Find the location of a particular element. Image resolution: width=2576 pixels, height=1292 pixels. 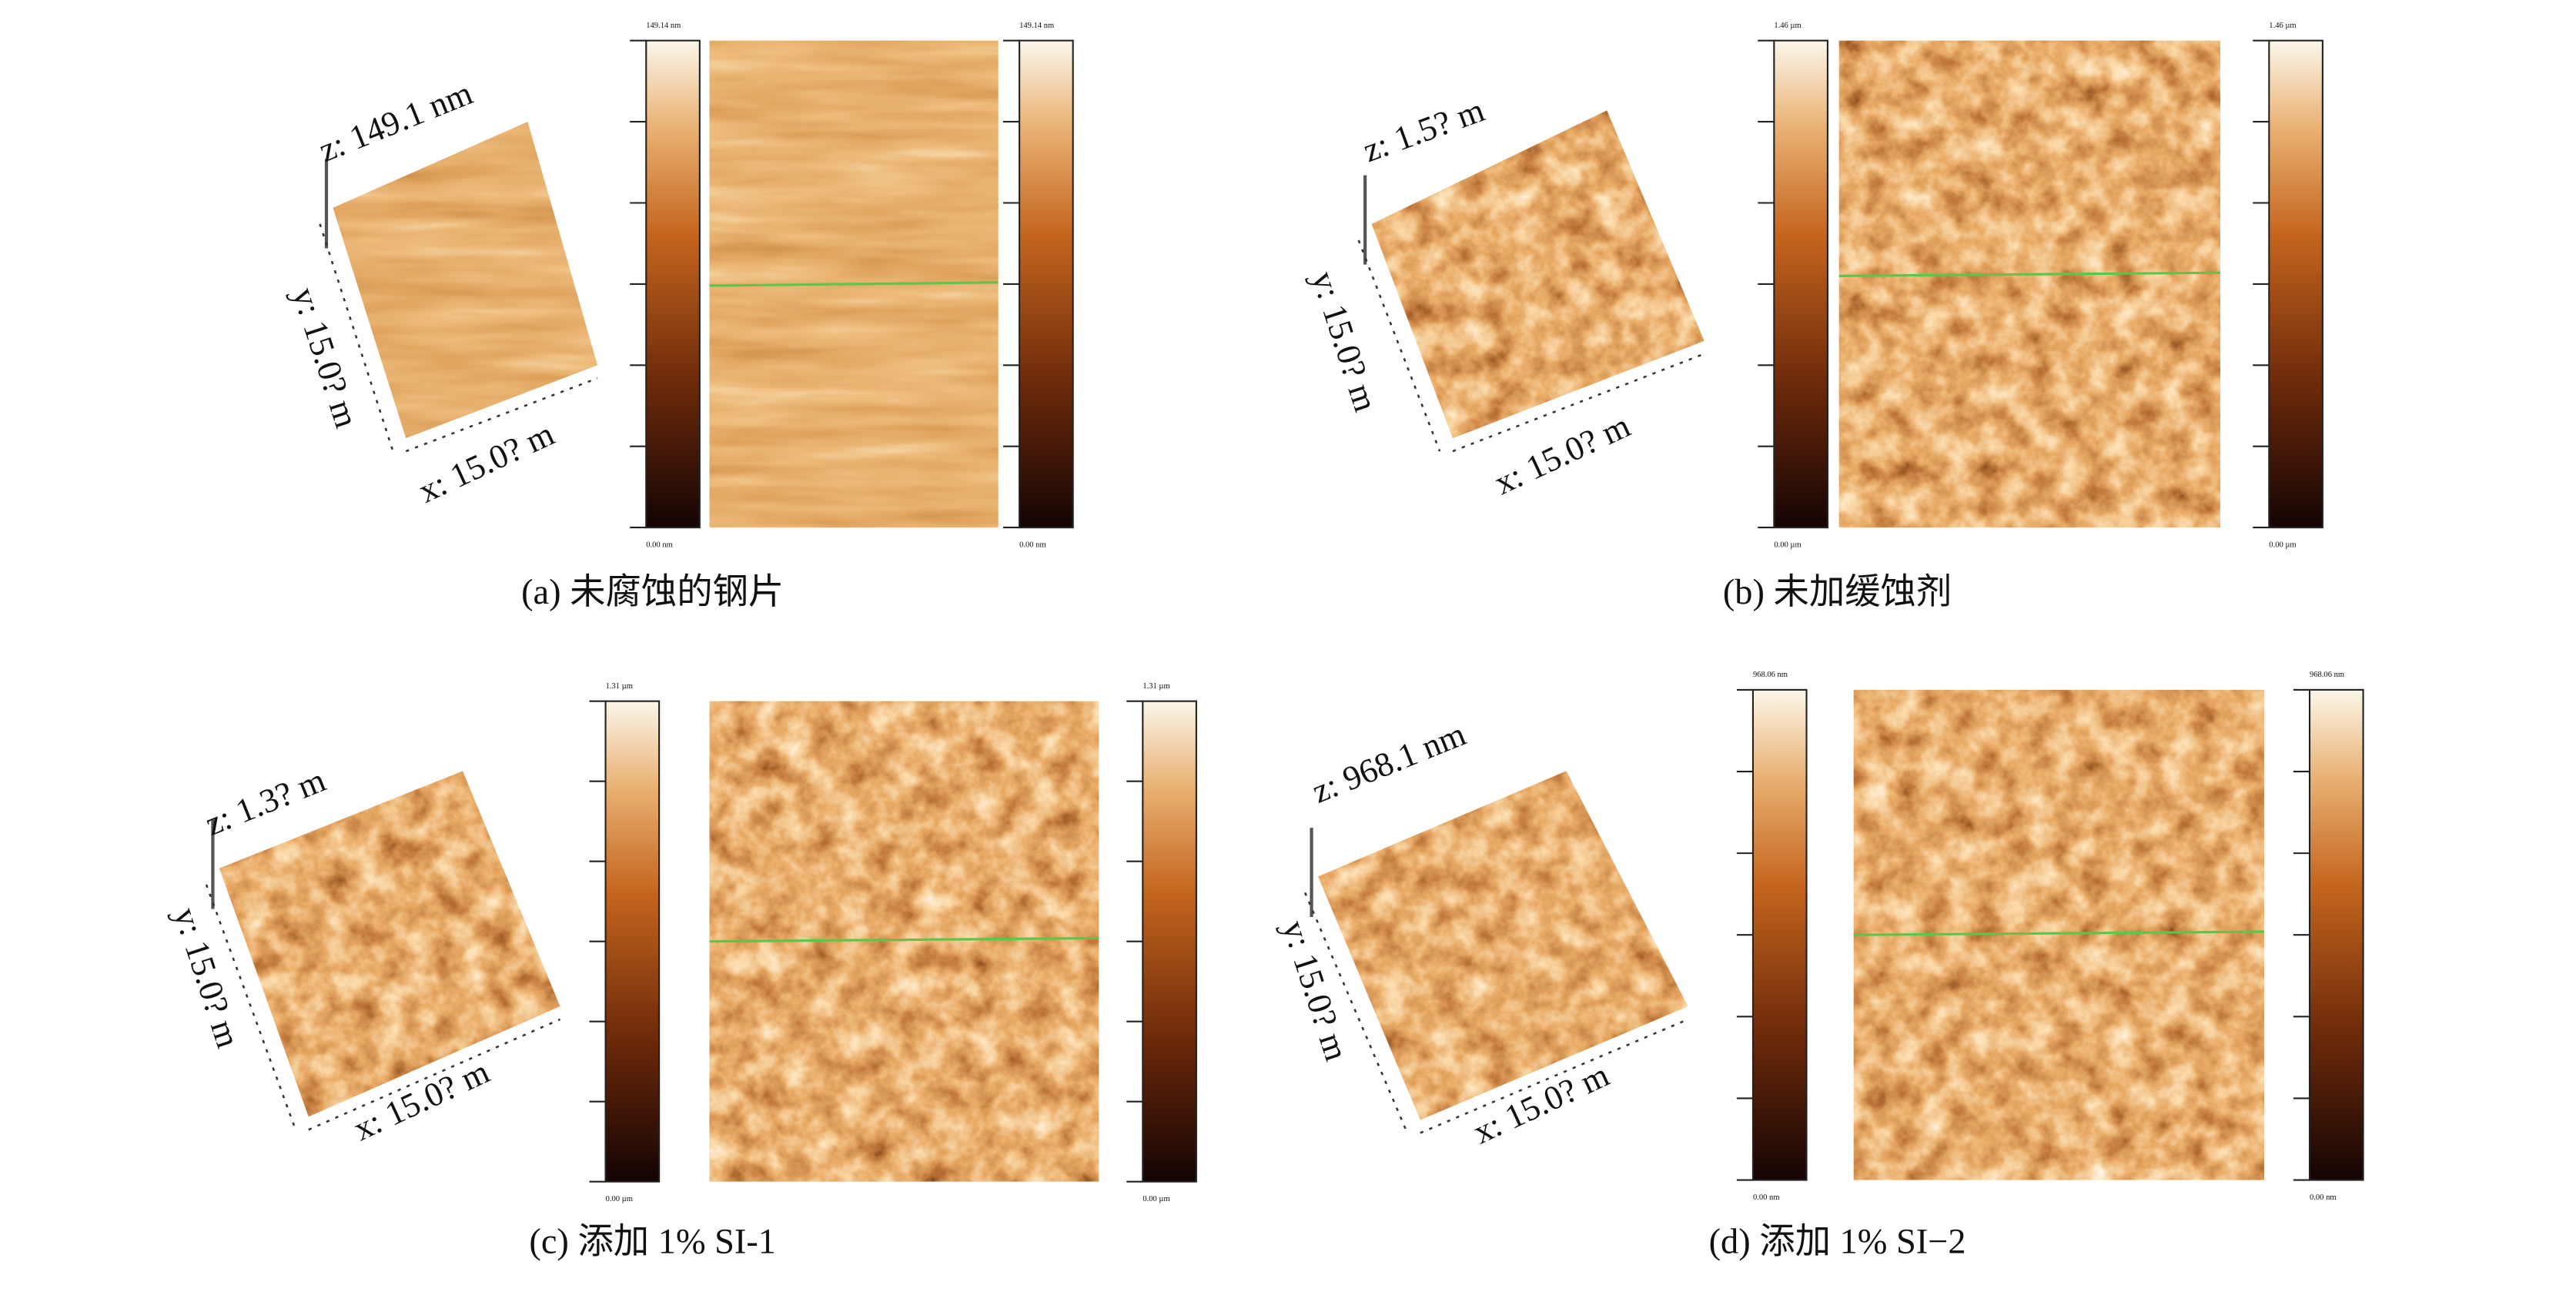

afm-image is located at coordinates (2029, 284).